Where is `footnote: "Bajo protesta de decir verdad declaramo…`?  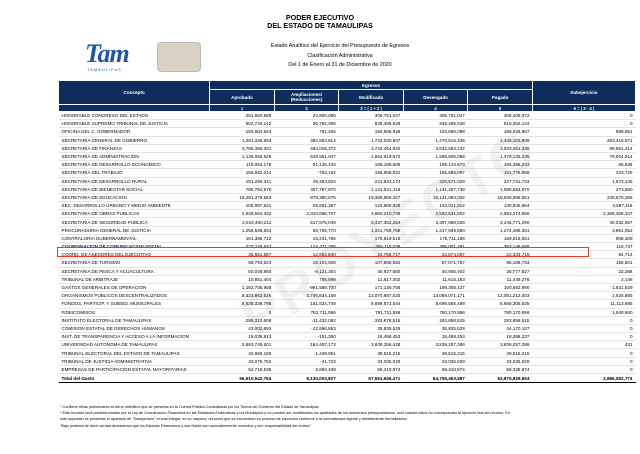 footnote: "Bajo protesta de decir verdad declaramo… is located at coordinates (186, 425).